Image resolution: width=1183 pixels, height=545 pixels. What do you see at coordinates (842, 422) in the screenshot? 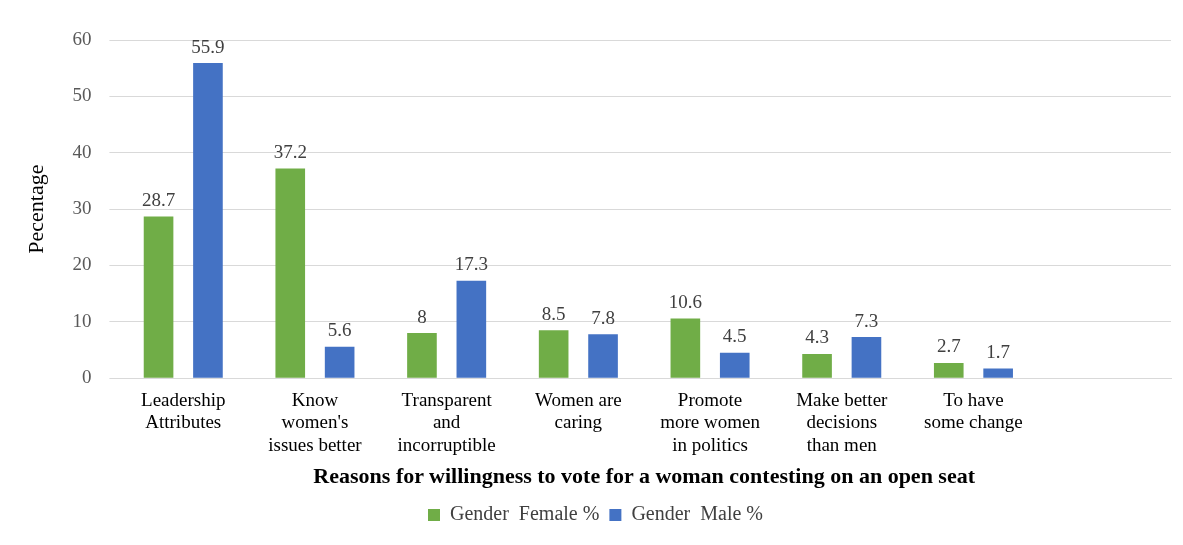
I see `category-label: decisions` at bounding box center [842, 422].